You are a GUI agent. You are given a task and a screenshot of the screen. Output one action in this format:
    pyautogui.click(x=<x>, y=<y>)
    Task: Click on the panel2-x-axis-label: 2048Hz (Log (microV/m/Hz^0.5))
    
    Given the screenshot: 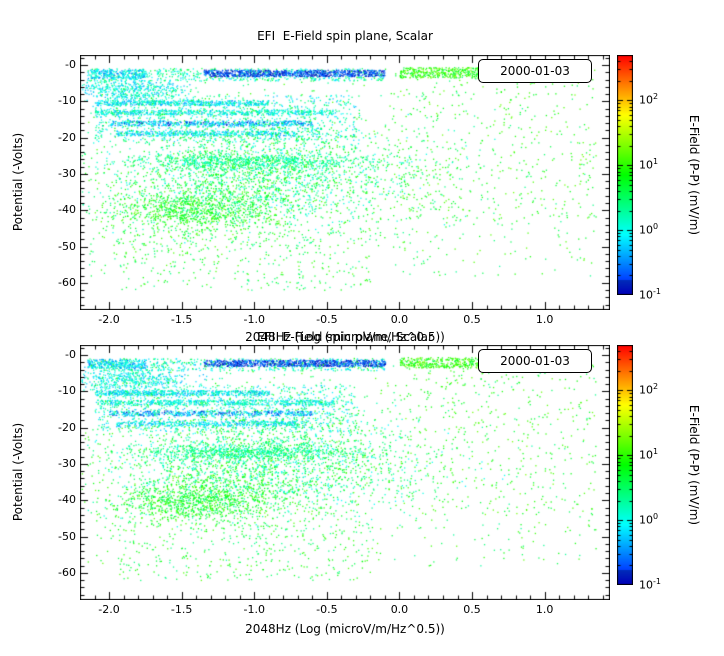 What is the action you would take?
    pyautogui.click(x=345, y=629)
    